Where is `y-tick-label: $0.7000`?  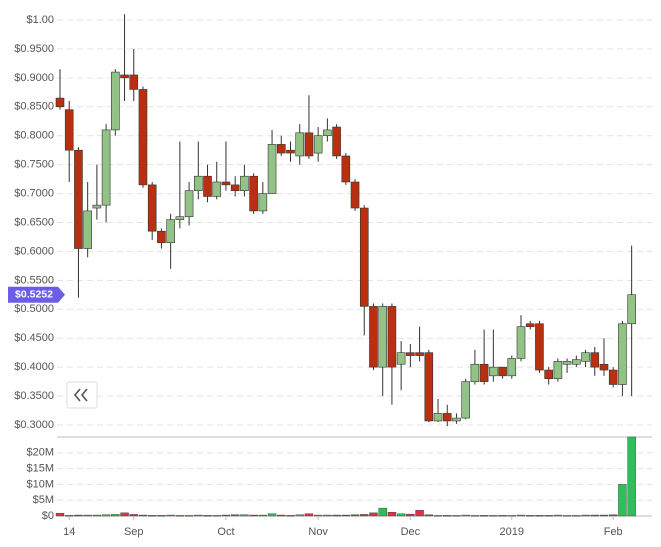
y-tick-label: $0.7000 is located at coordinates (34, 193).